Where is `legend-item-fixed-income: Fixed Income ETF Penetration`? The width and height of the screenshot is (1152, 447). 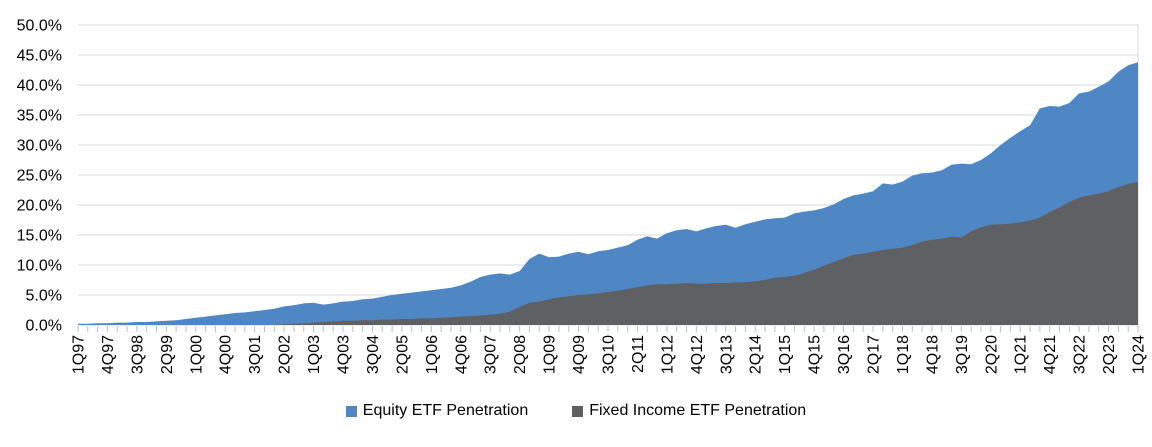
legend-item-fixed-income: Fixed Income ETF Penetration is located at coordinates (689, 411).